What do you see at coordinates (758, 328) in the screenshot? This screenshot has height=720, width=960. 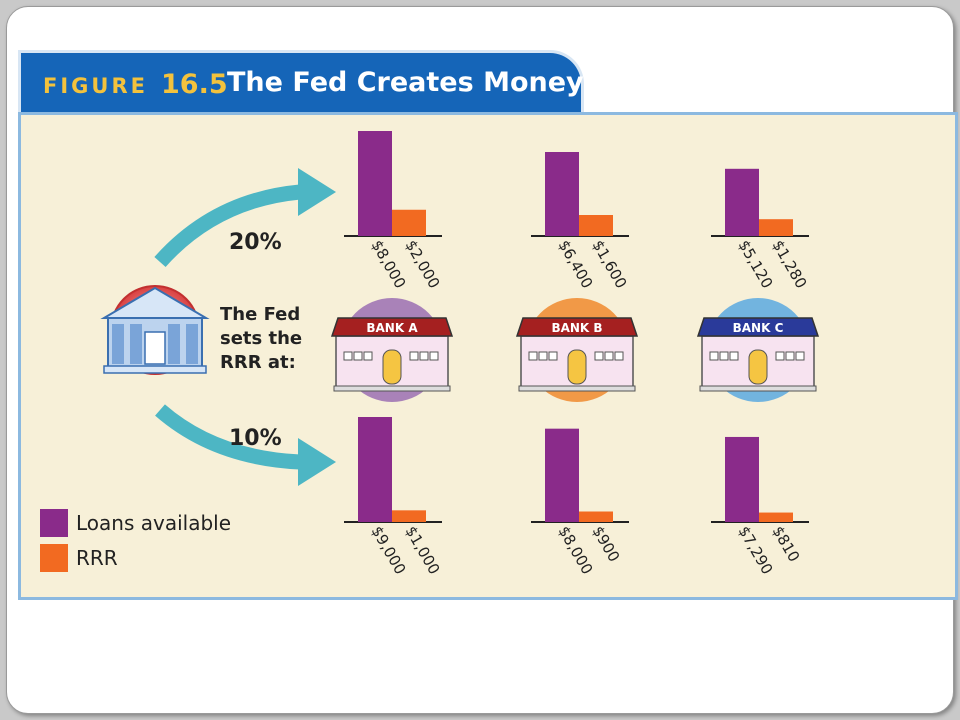 I see `bank-name-label: BANK C` at bounding box center [758, 328].